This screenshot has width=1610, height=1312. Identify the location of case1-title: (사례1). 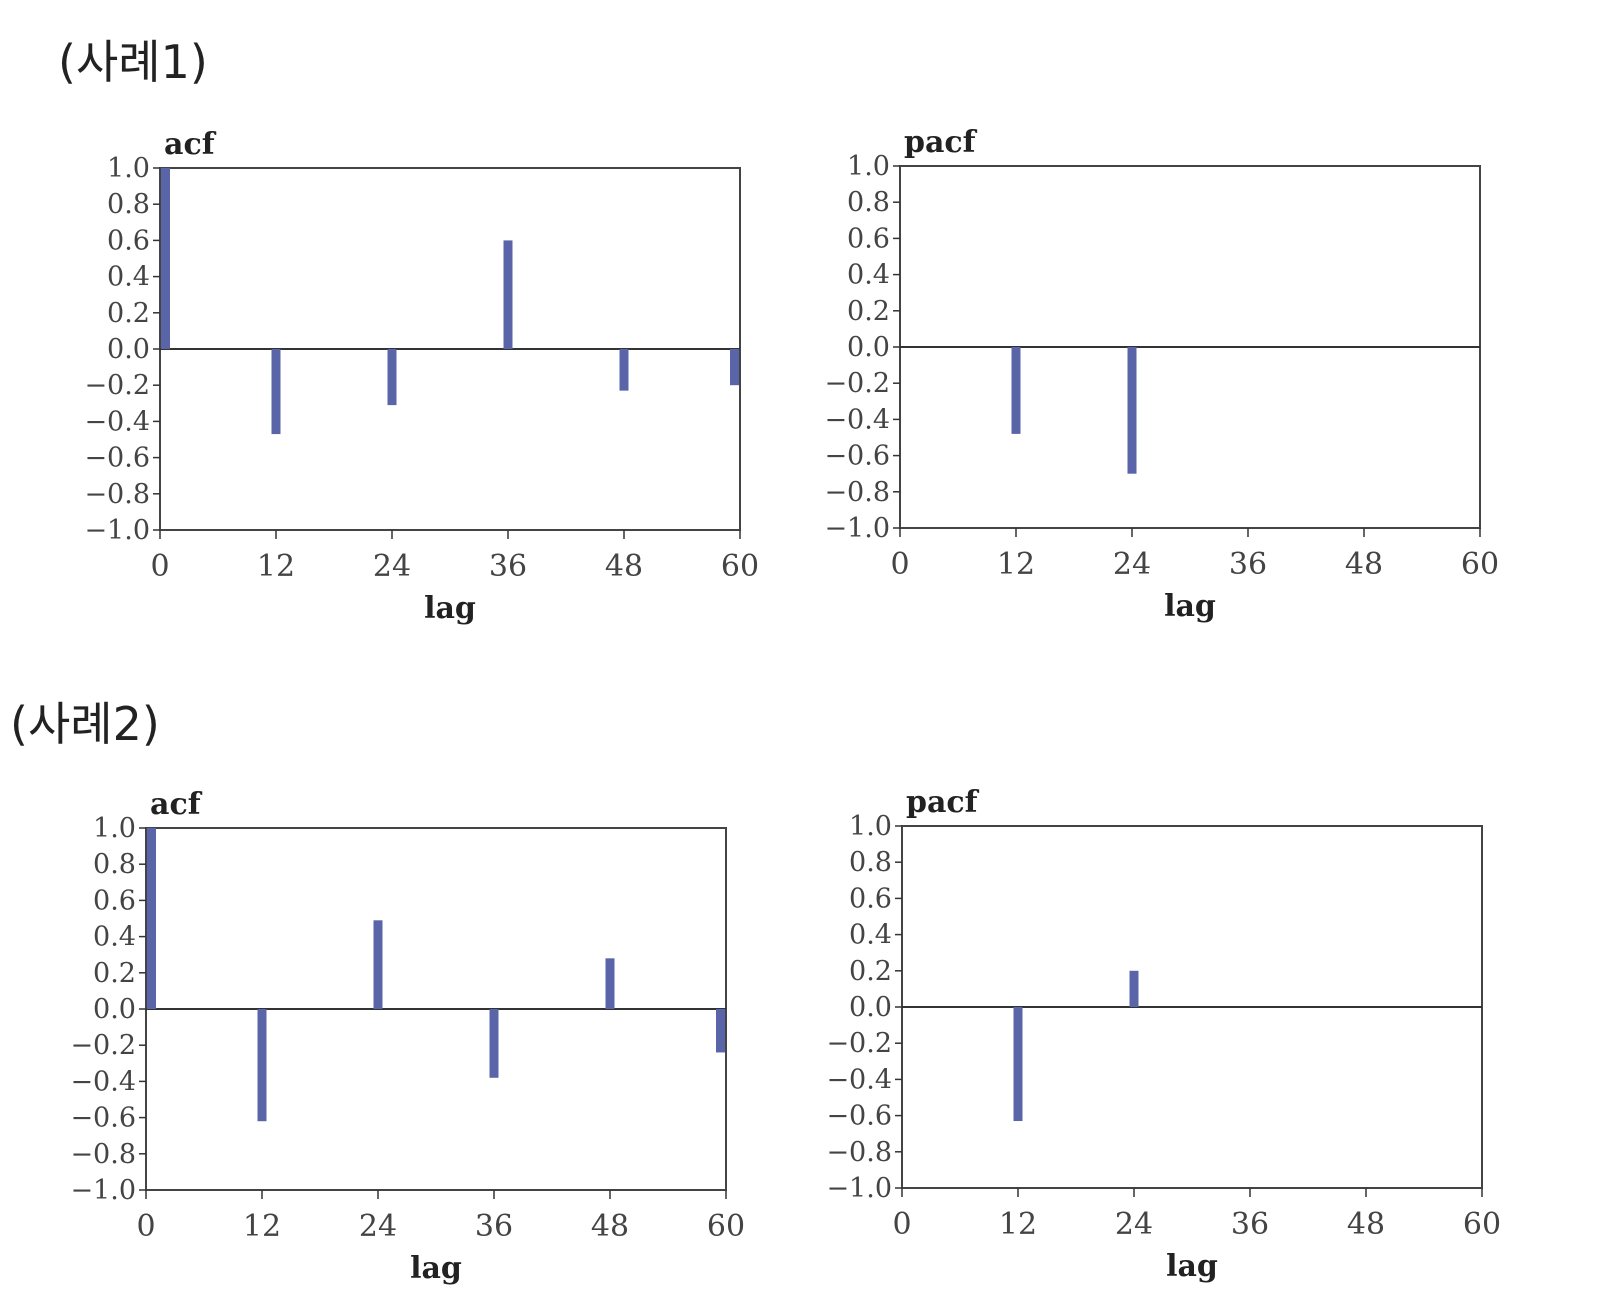
(133, 62).